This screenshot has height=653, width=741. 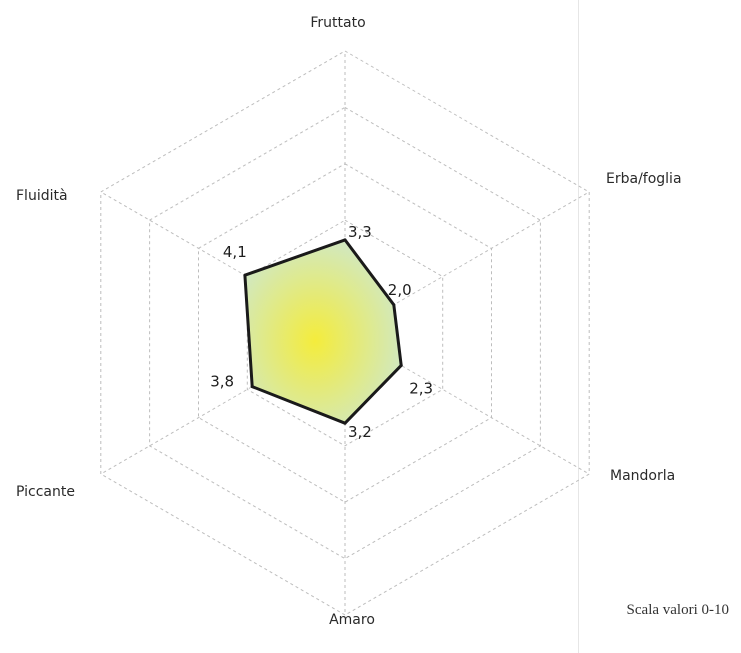 I want to click on data-point-mandorla, so click(x=401, y=365).